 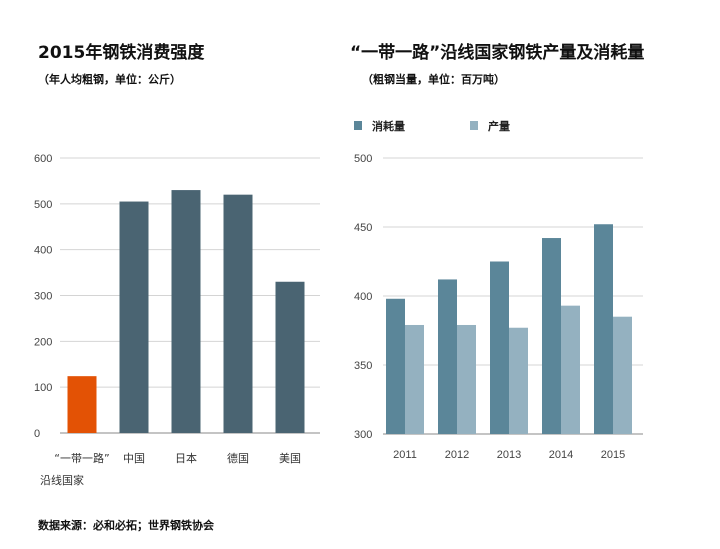 What do you see at coordinates (561, 455) in the screenshot?
I see `x-tick-label: 2014` at bounding box center [561, 455].